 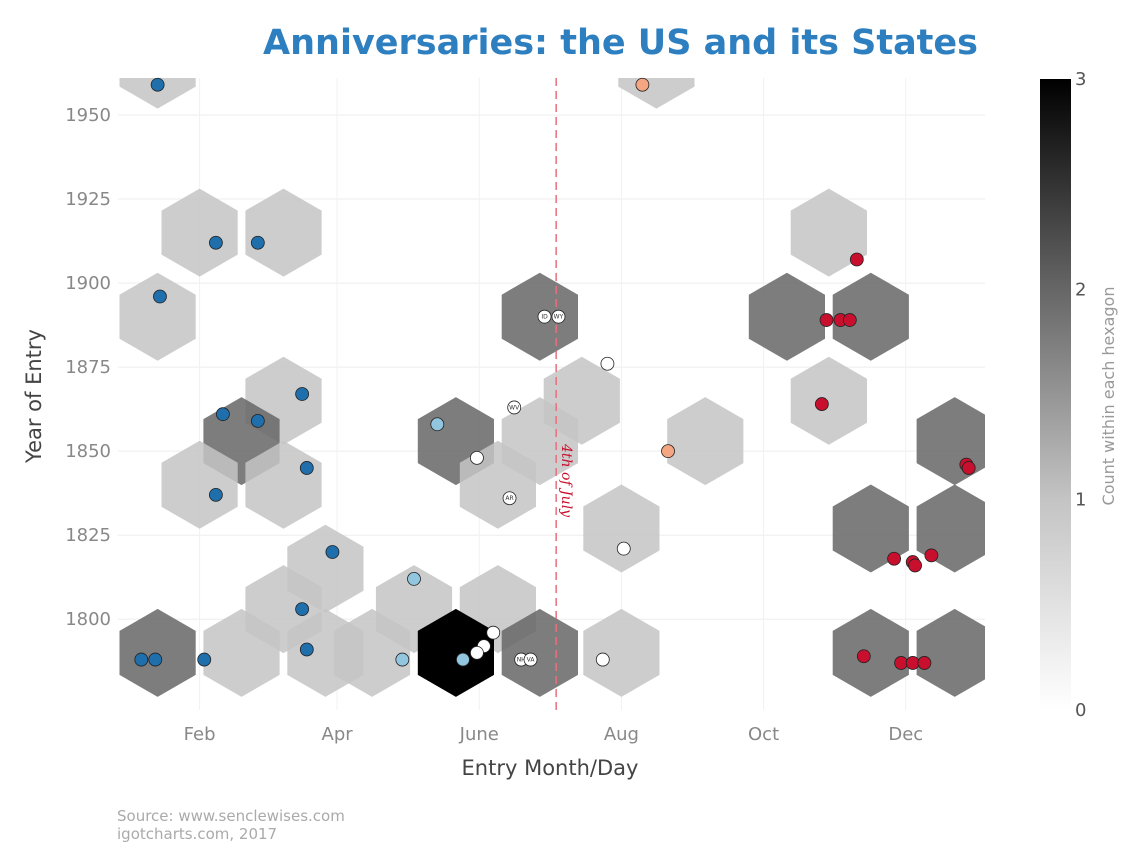 I want to click on x-axis-label: Entry Month/Day, so click(x=550, y=768).